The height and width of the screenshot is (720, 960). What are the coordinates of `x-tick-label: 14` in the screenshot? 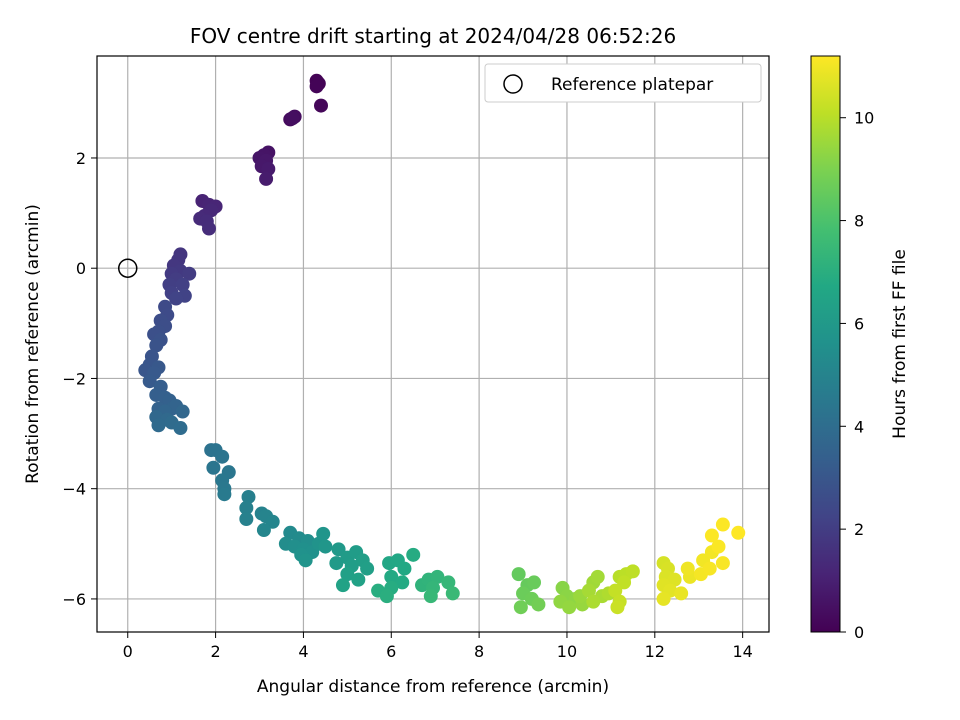 It's located at (742, 651).